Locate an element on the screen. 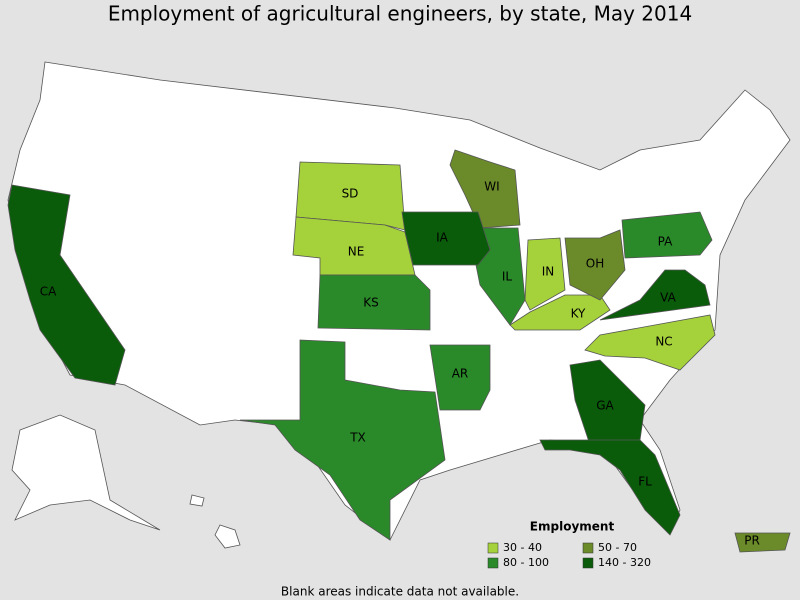 This screenshot has width=800, height=600. legend-label: 140 - 320 is located at coordinates (624, 562).